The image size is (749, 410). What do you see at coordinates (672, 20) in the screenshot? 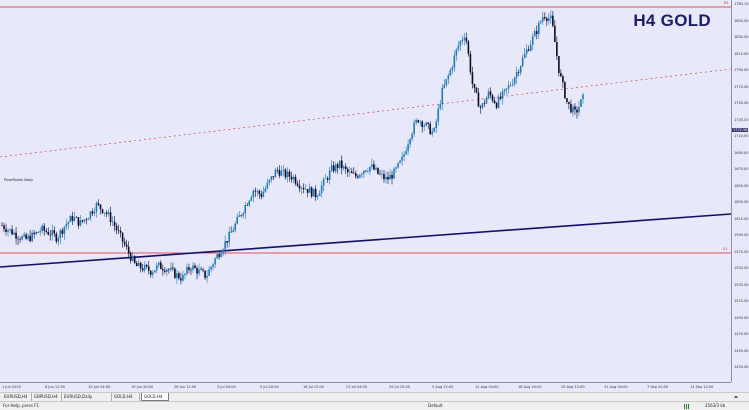
I see `chart-title: H4 GOLD` at bounding box center [672, 20].